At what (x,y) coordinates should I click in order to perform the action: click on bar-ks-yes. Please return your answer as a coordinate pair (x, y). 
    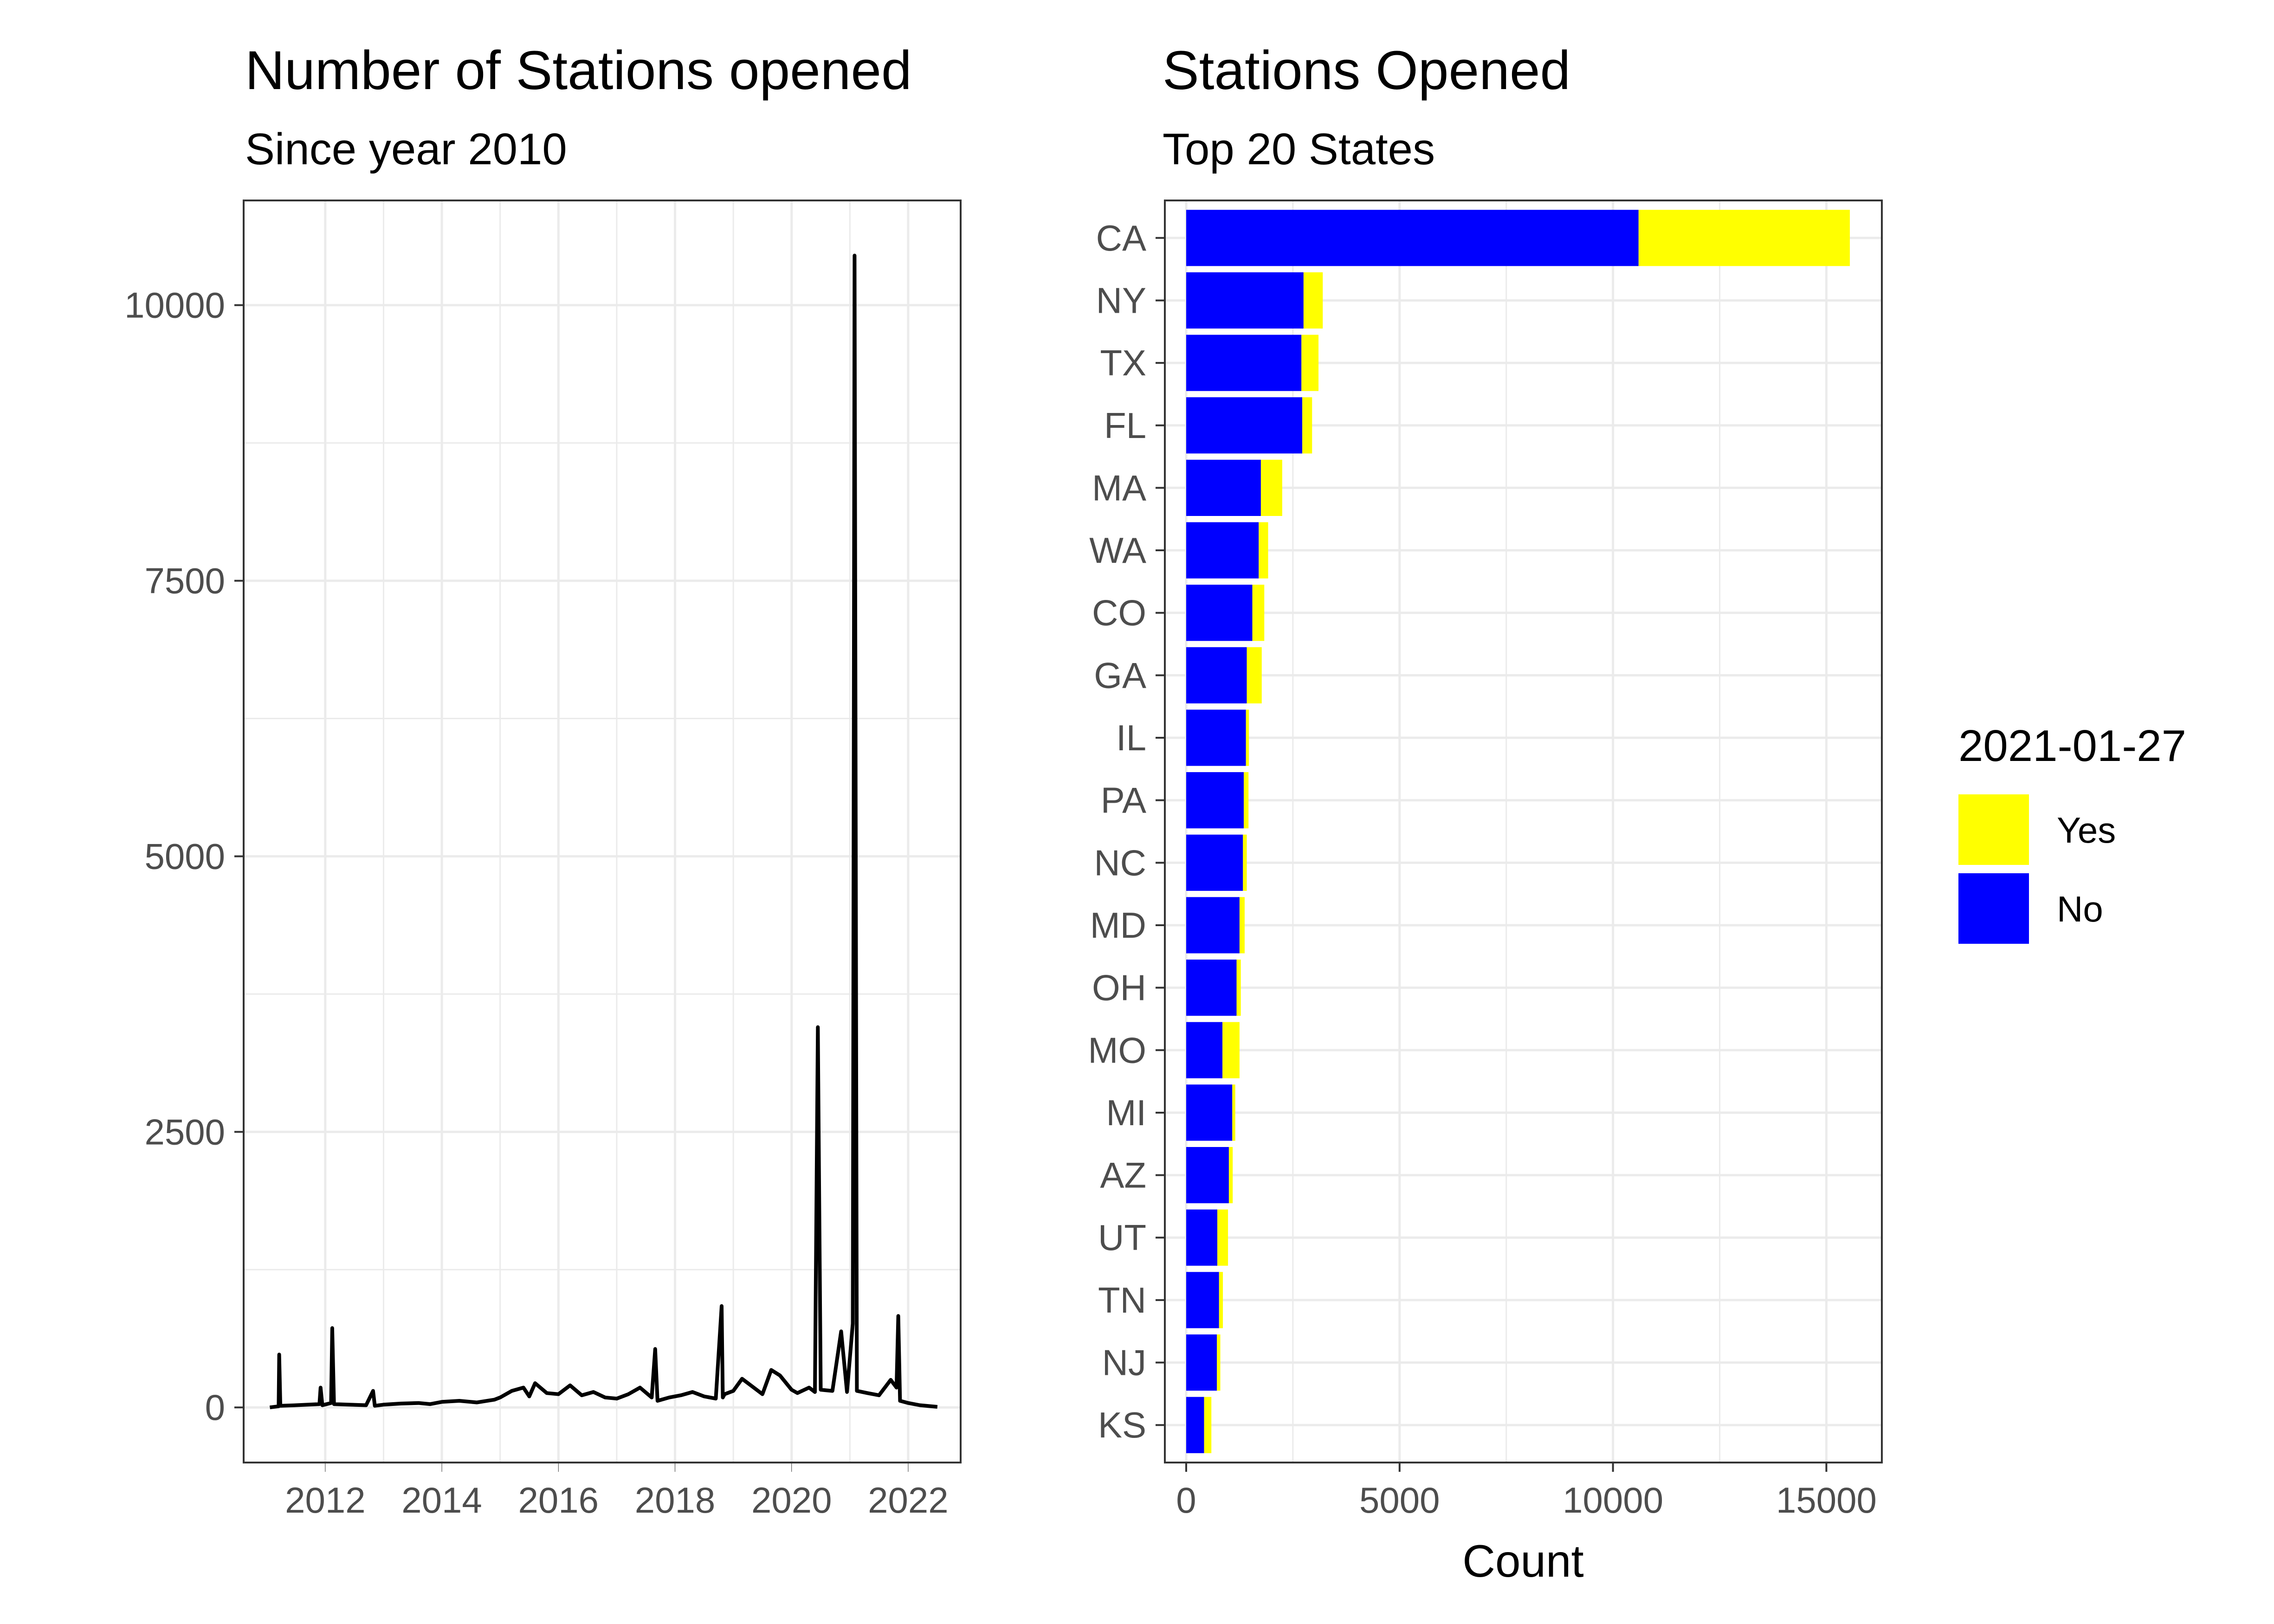
    Looking at the image, I should click on (1208, 1425).